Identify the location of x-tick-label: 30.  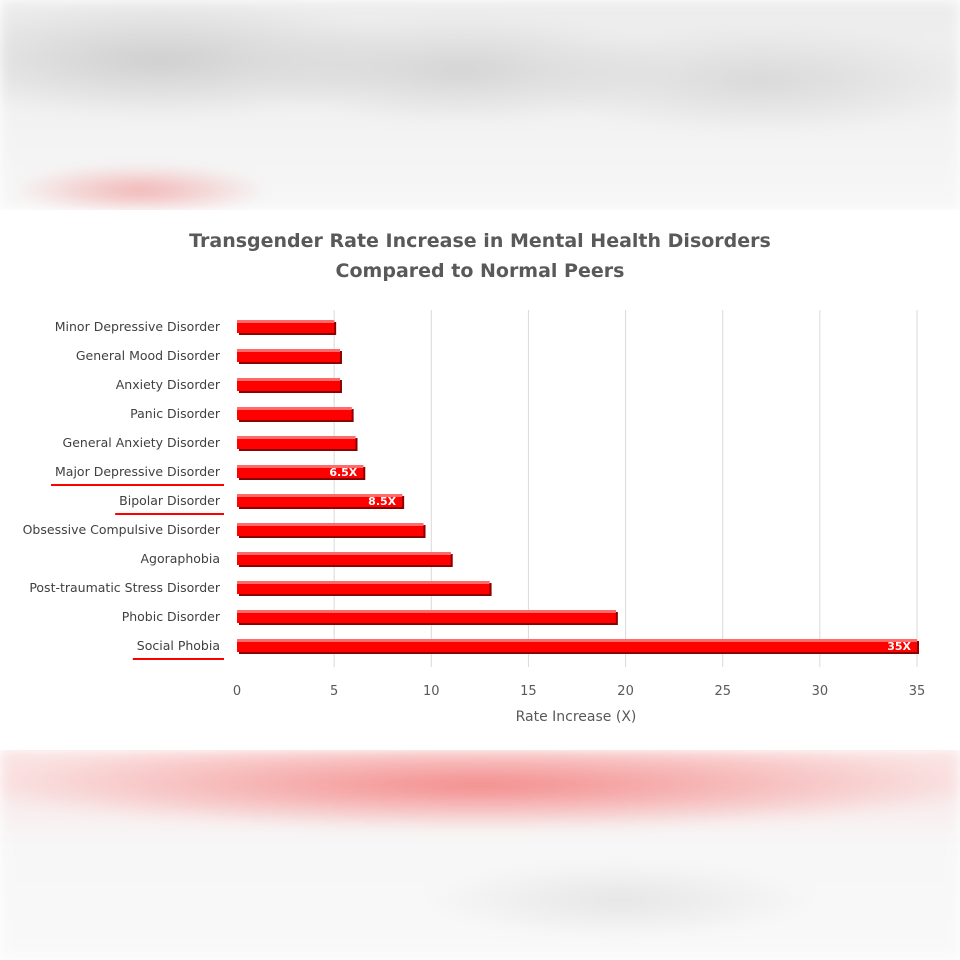
(820, 691).